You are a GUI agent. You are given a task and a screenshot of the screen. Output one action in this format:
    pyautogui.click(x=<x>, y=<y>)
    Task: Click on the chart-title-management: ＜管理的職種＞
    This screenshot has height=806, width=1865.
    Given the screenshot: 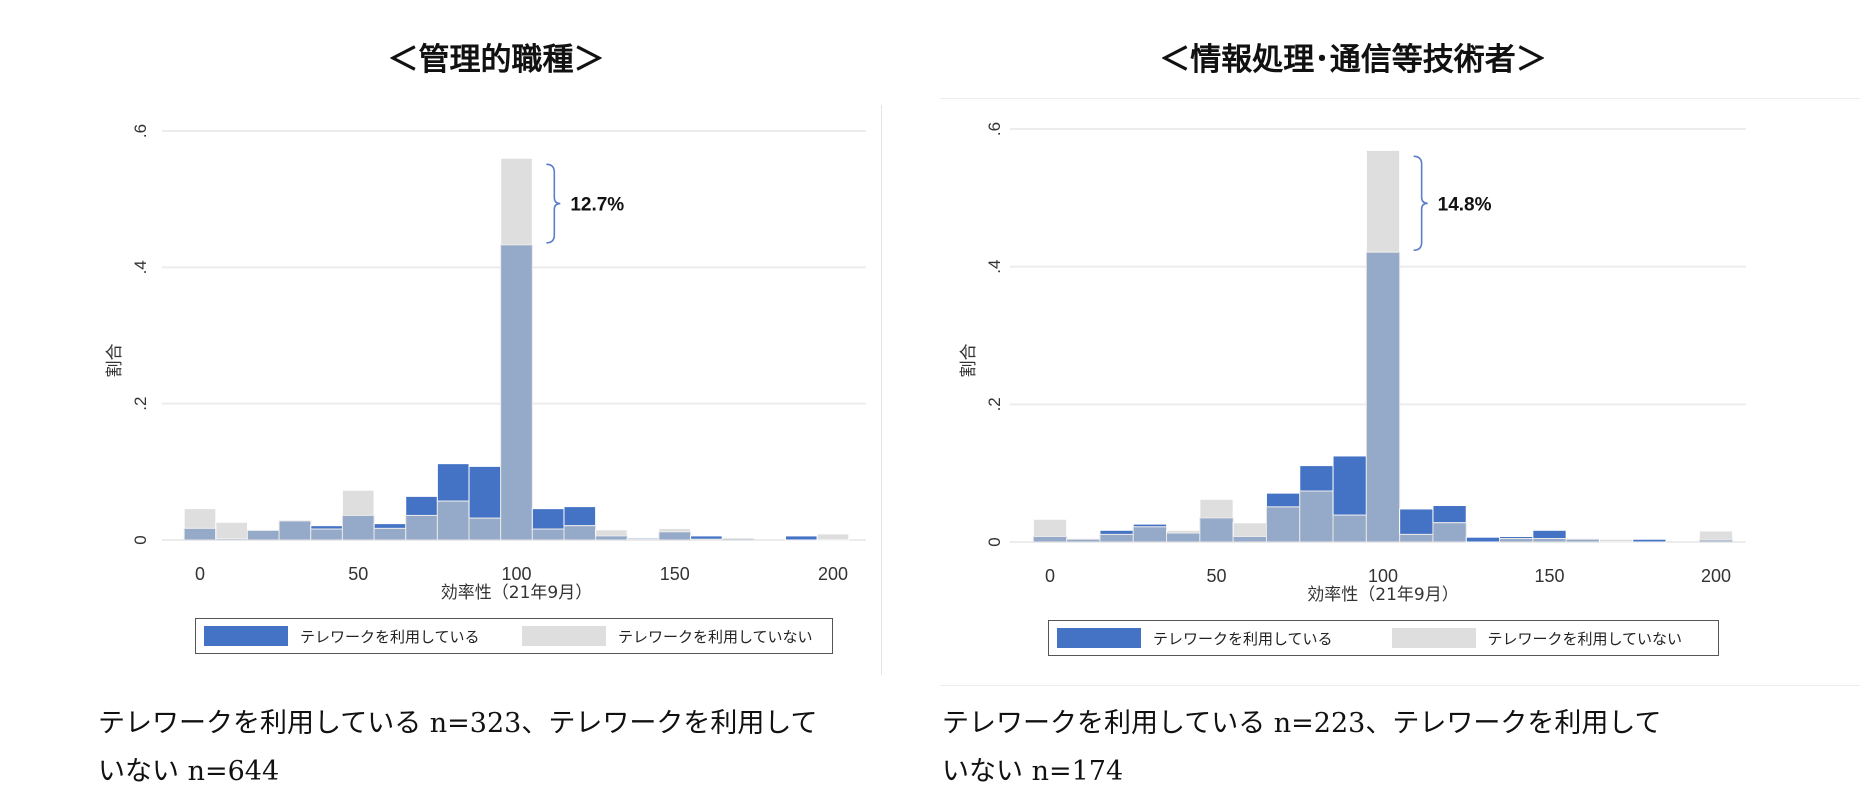 What is the action you would take?
    pyautogui.click(x=496, y=60)
    